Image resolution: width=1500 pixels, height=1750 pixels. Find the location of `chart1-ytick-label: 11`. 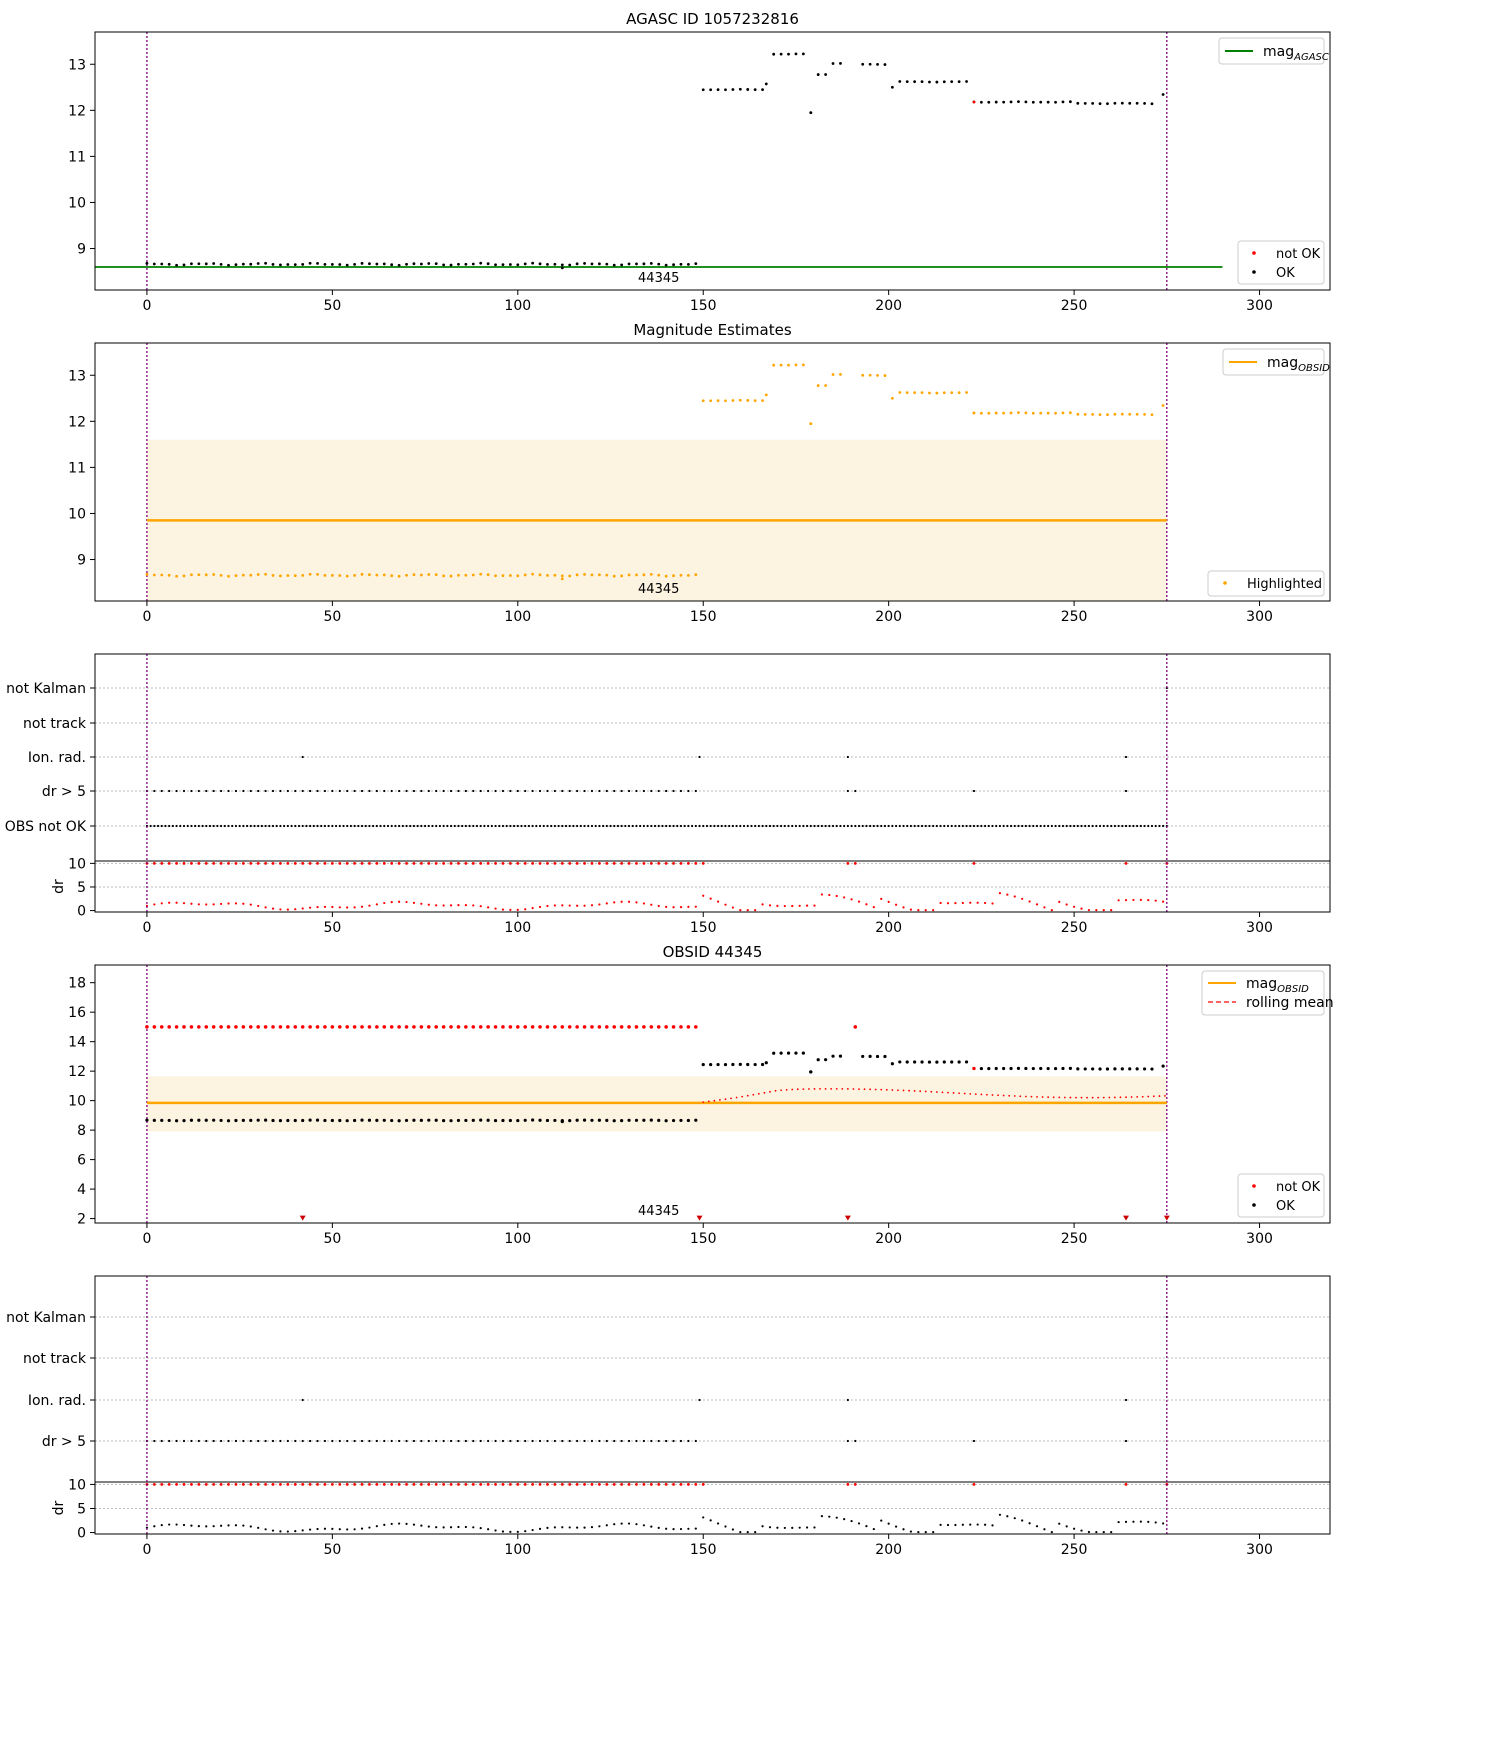

chart1-ytick-label: 11 is located at coordinates (77, 157).